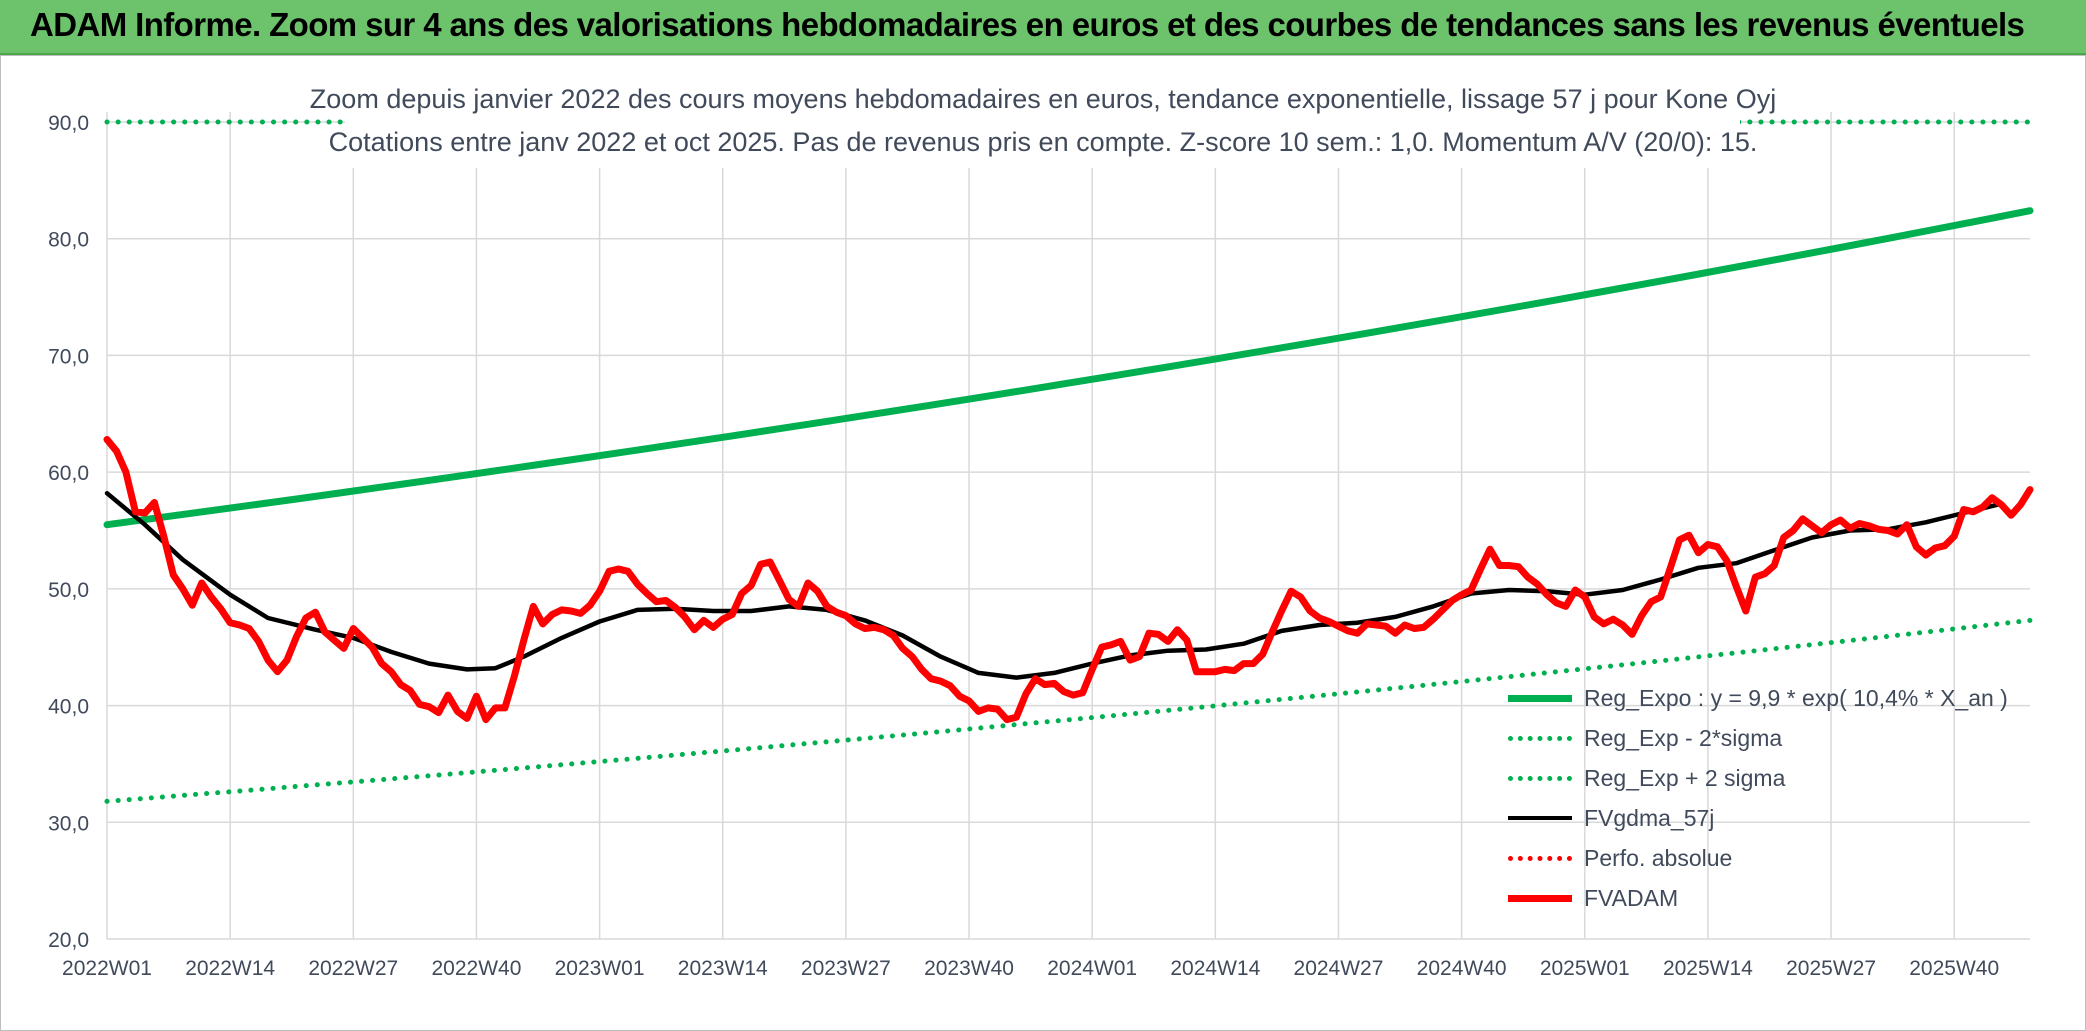 The width and height of the screenshot is (2086, 1031). What do you see at coordinates (1683, 737) in the screenshot?
I see `legend-label: Reg_Exp - 2*sigma` at bounding box center [1683, 737].